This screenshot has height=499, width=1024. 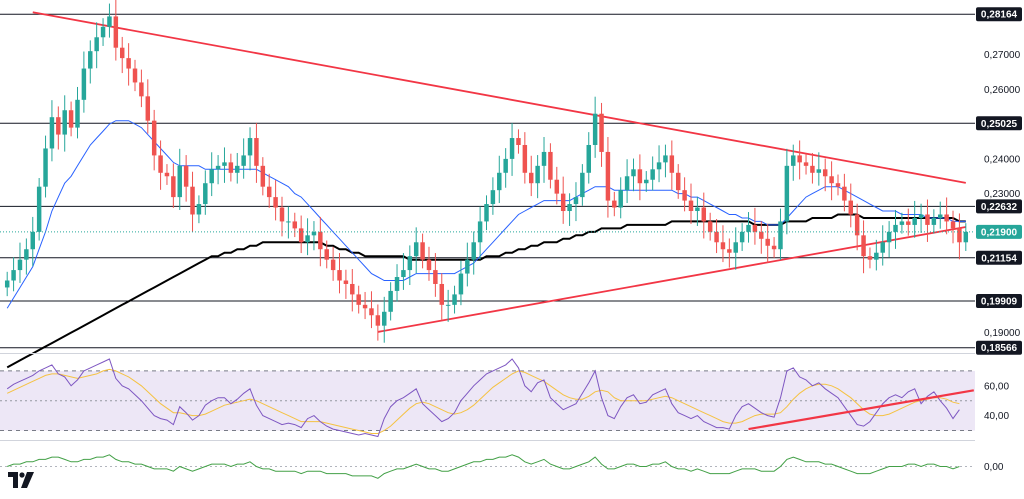 I want to click on oscillator-tick-label: 0,00, so click(x=994, y=467).